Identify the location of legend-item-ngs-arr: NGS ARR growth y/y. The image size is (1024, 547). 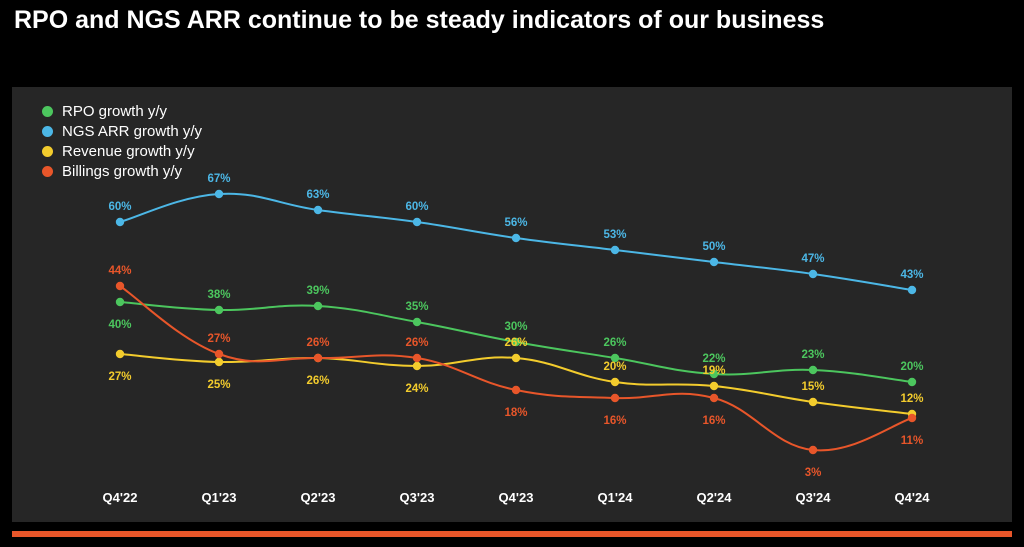
(122, 131).